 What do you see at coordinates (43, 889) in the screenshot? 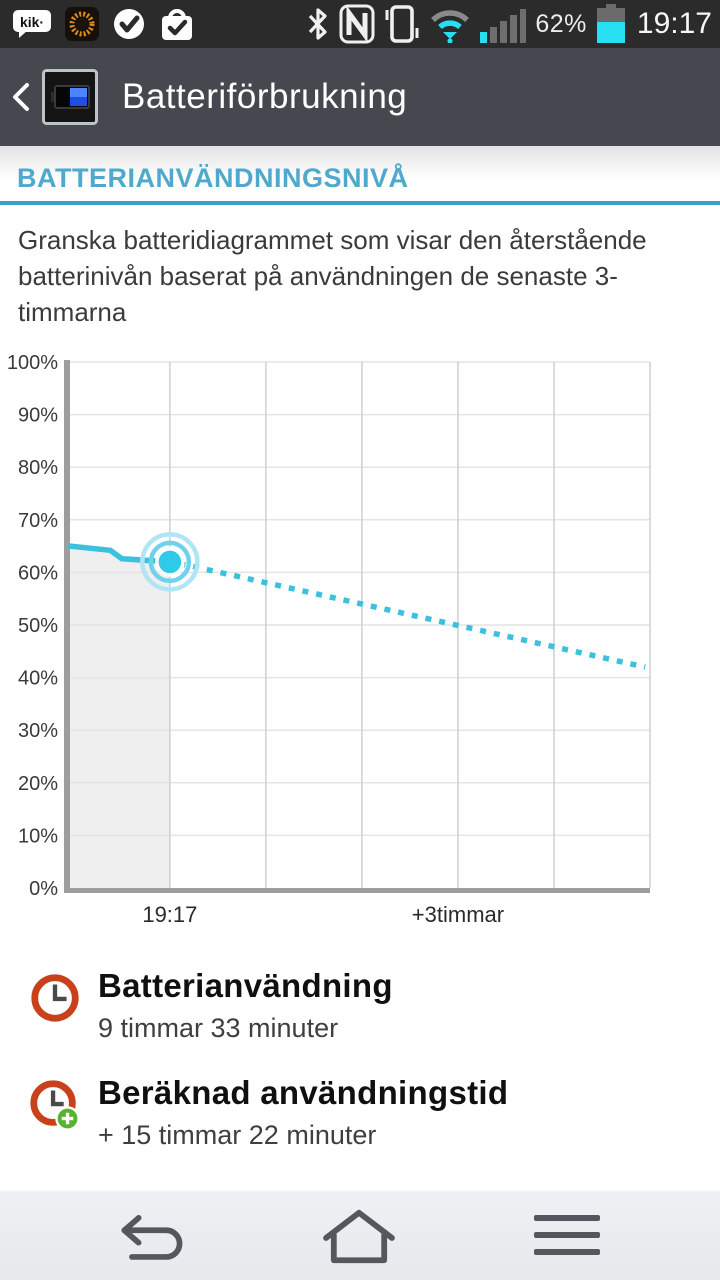
I see `svg-text: 0%` at bounding box center [43, 889].